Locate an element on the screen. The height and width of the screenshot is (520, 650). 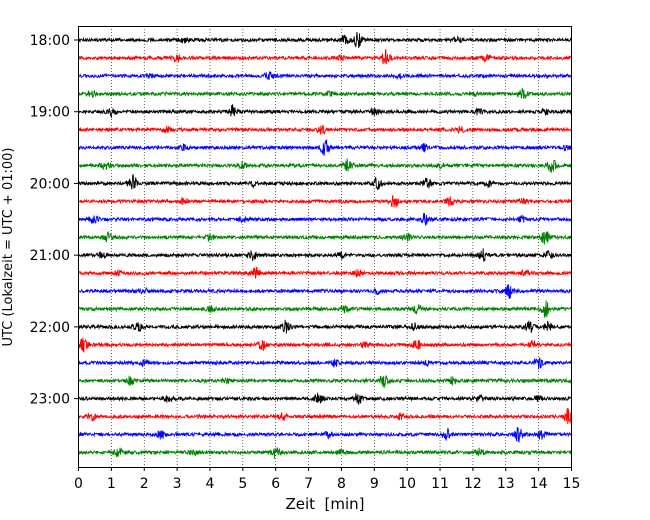
y-axis-ticks: 18:00 19:00 20:00 21:00 22:00 23:00 is located at coordinates (54, 220).